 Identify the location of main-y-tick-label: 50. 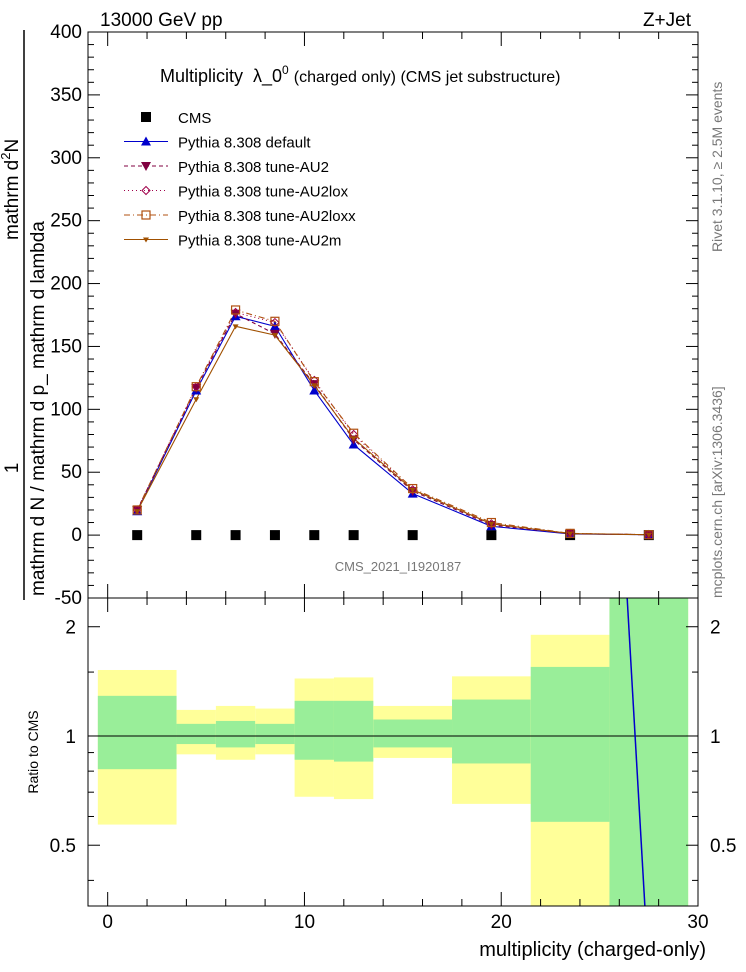
(71, 472).